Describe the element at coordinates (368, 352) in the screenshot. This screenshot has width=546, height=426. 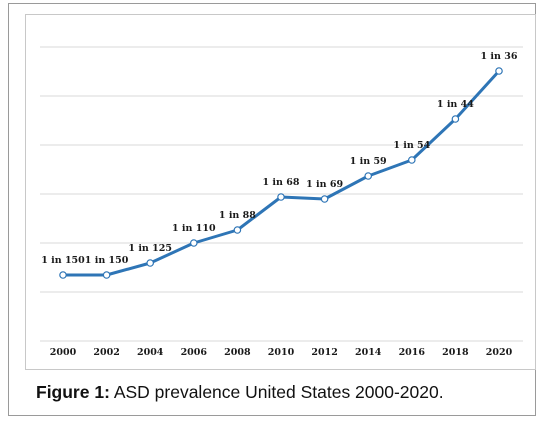
I see `x-tick-label: 2014` at that location.